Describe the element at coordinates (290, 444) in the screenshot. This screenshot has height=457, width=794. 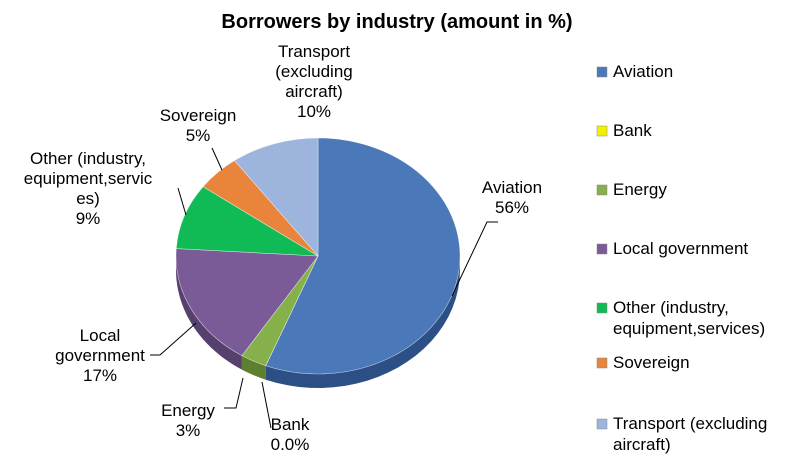
I see `data-label-line: 0.0%` at that location.